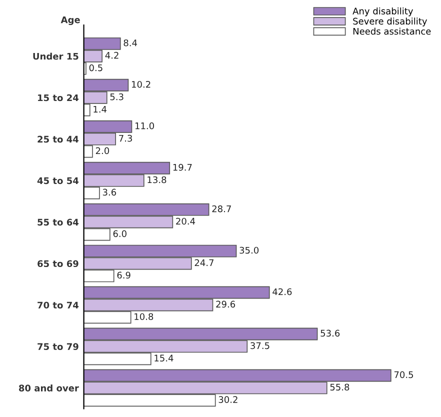 The image size is (441, 417). What do you see at coordinates (390, 22) in the screenshot?
I see `legend-label: Severe disability` at bounding box center [390, 22].